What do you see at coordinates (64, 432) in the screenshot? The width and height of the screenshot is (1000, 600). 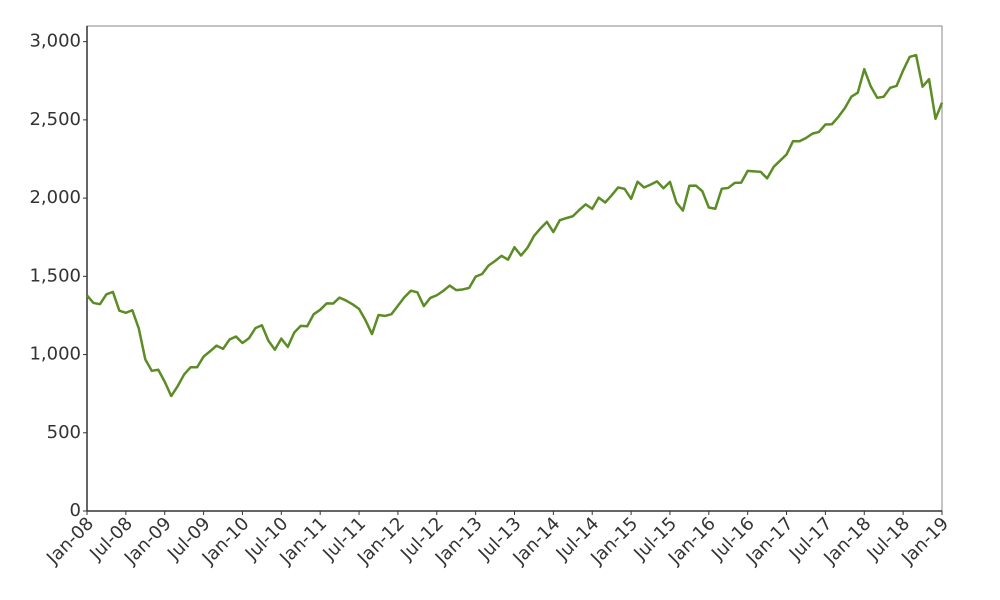 I see `y-tick-label: 500` at bounding box center [64, 432].